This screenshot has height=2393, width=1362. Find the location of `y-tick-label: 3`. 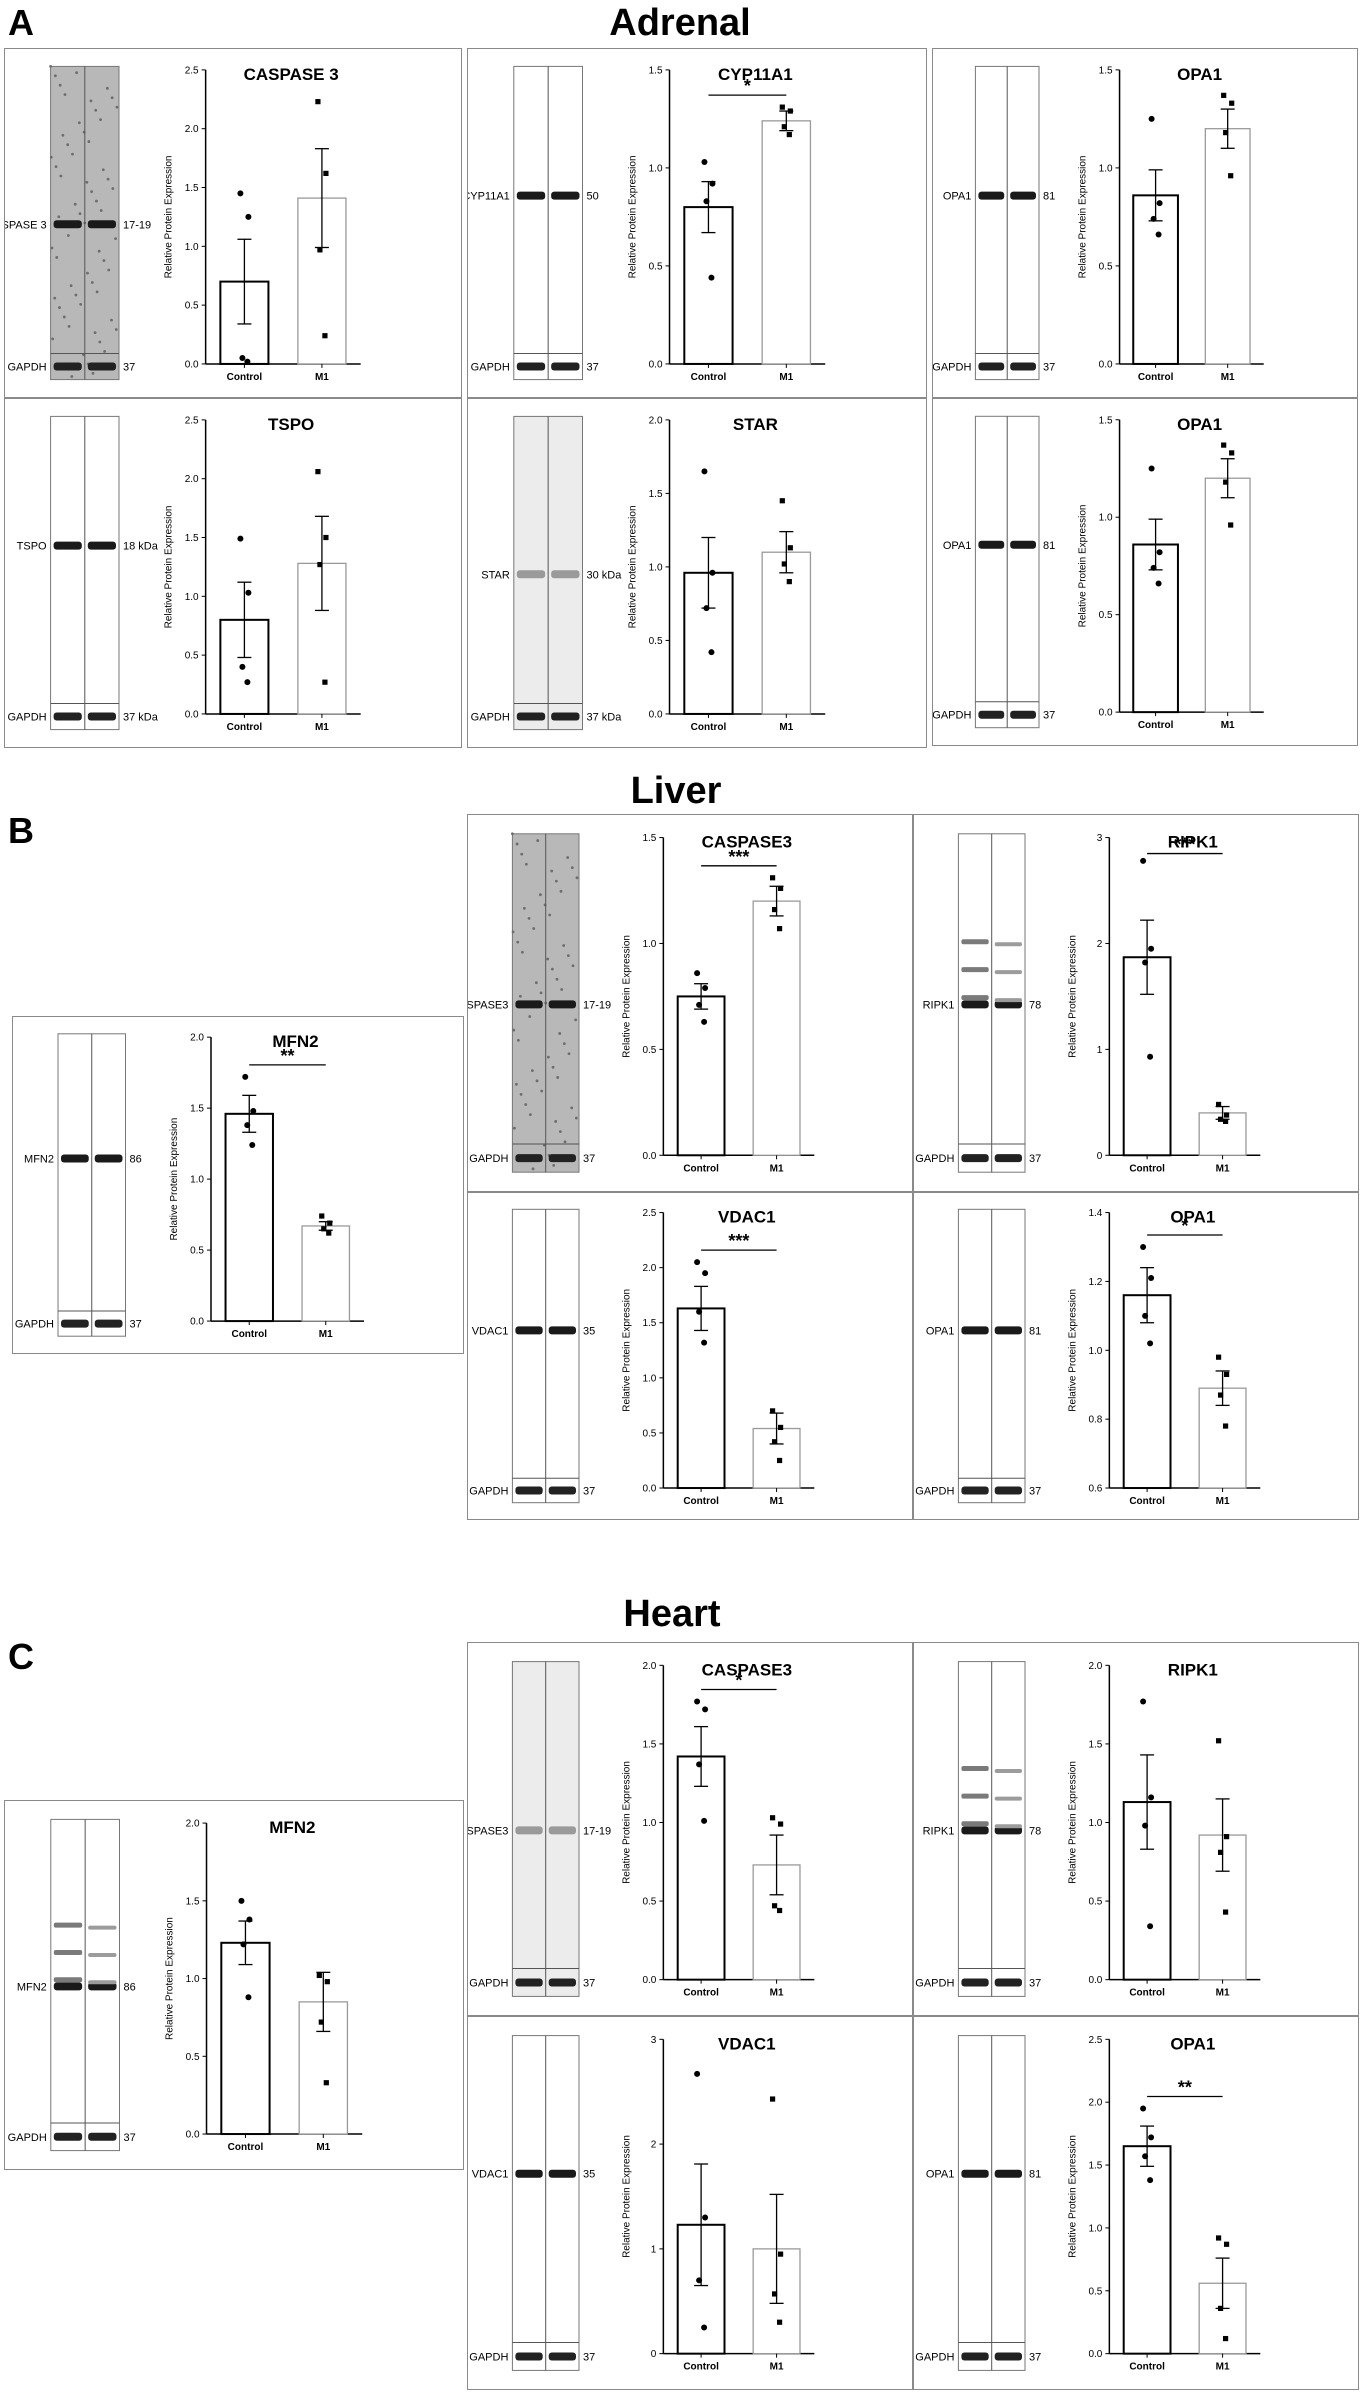

y-tick-label: 3 is located at coordinates (1100, 838).